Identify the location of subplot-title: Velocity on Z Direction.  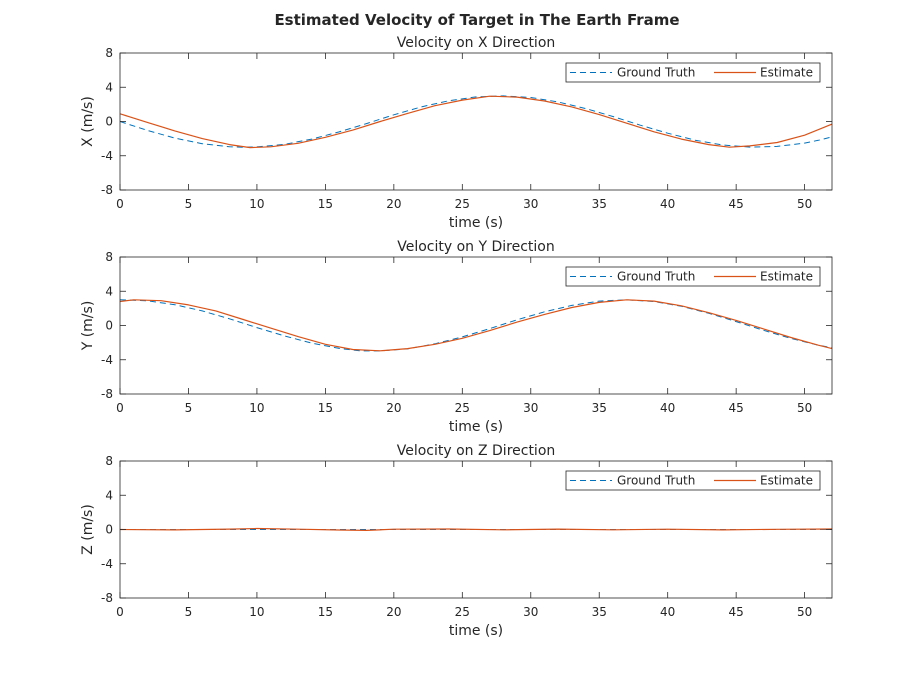
(476, 451).